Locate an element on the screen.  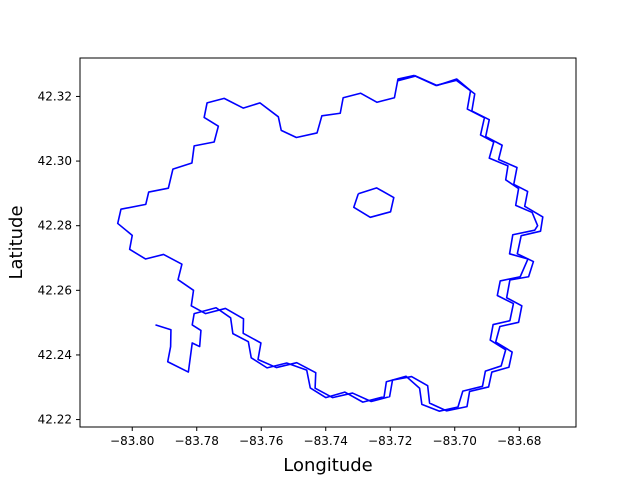
y-tick-label: 42.28 is located at coordinates (55, 226).